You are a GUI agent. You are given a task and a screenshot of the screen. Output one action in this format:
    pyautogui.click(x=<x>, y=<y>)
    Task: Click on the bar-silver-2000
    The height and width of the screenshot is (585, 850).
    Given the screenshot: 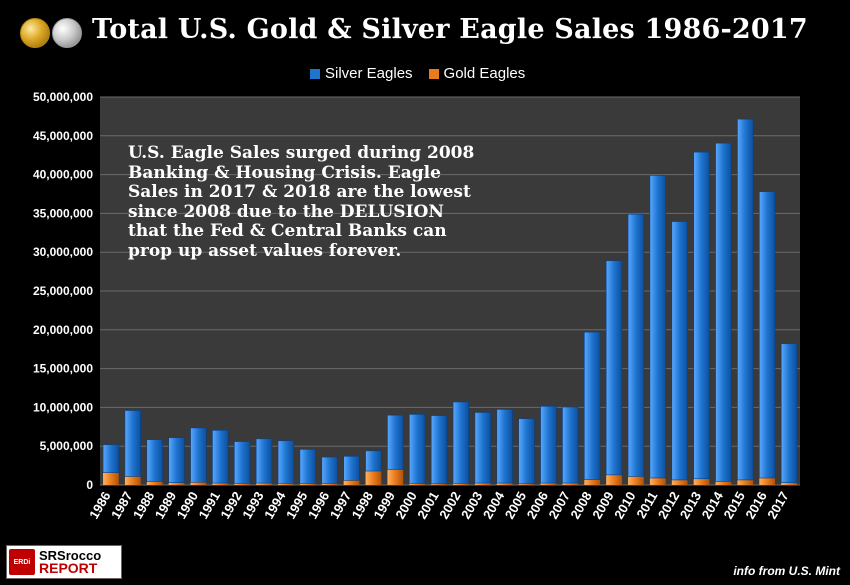 What is the action you would take?
    pyautogui.click(x=417, y=449)
    